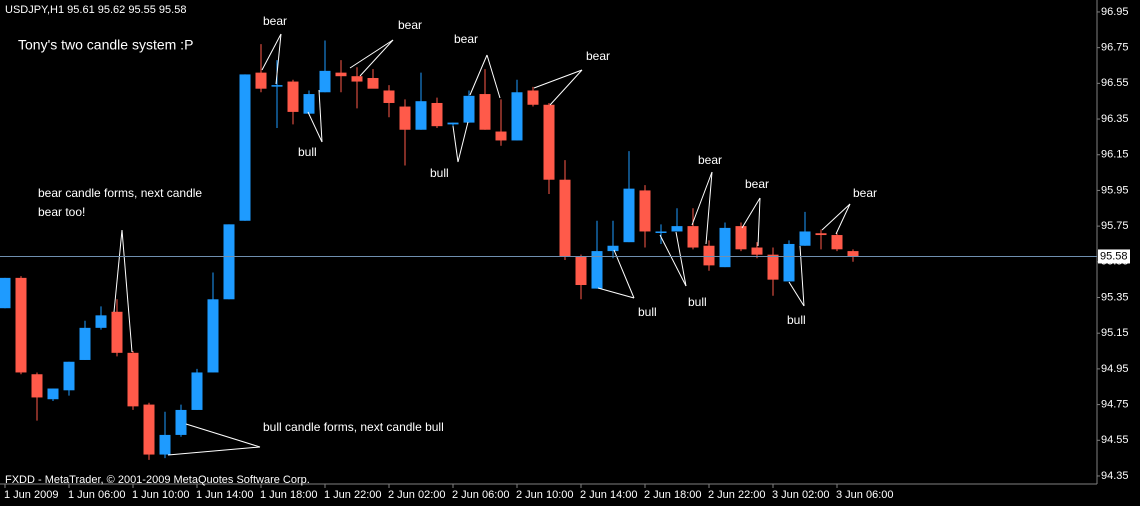 Image resolution: width=1140 pixels, height=506 pixels. What do you see at coordinates (105, 45) in the screenshot?
I see `chart-title: Tony's two candle system :P` at bounding box center [105, 45].